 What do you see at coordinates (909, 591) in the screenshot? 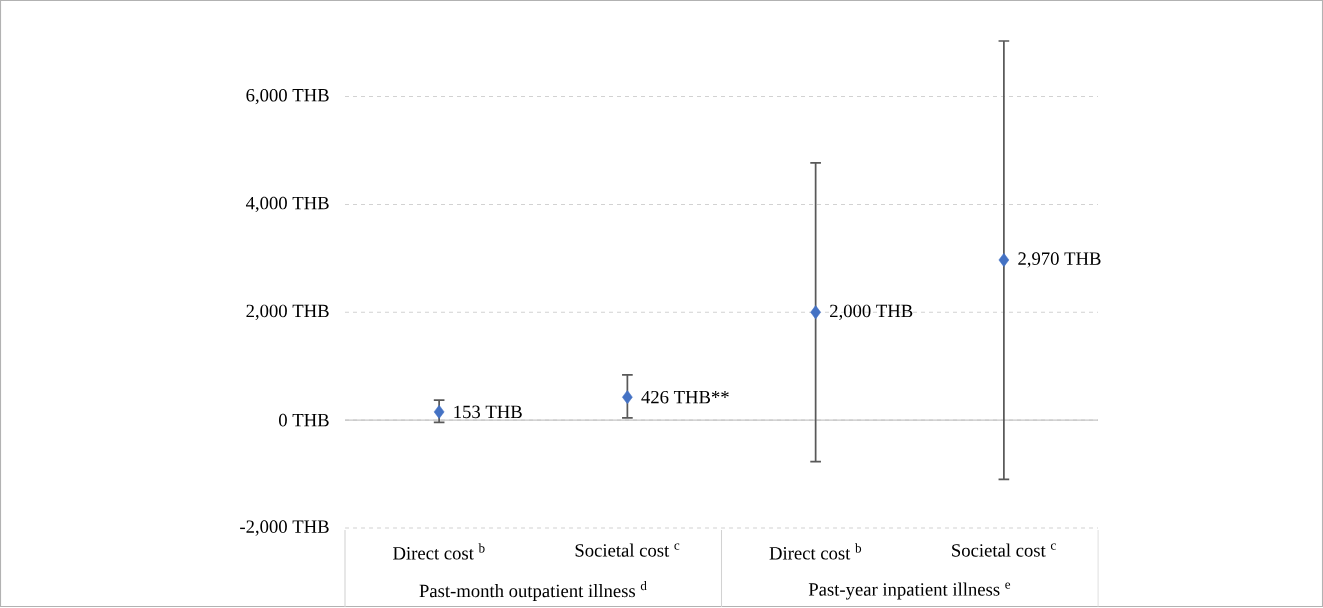
I see `text: Past-year inpatient illness $^{e}$` at bounding box center [909, 591].